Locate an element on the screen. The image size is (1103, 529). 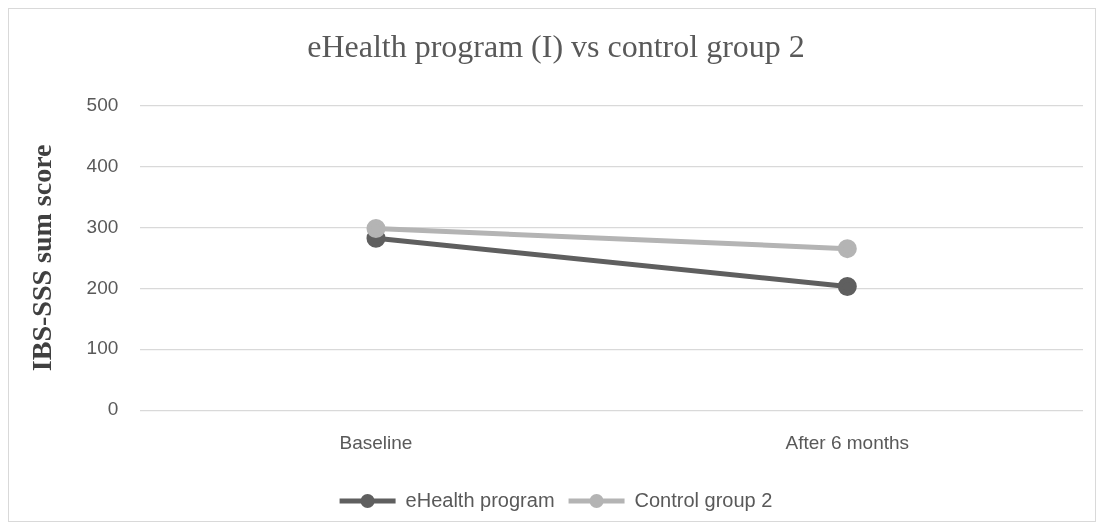
y-tick-label: 200 is located at coordinates (102, 287).